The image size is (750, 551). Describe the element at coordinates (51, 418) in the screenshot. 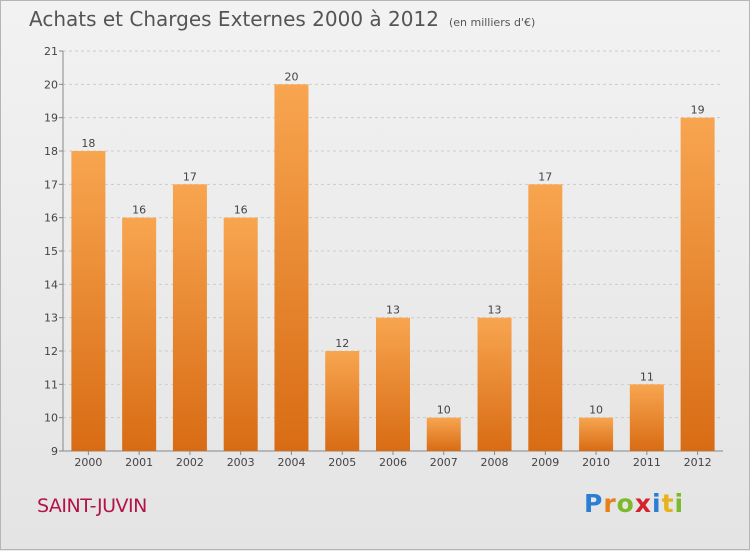

I see `y-tick-label: 10` at that location.